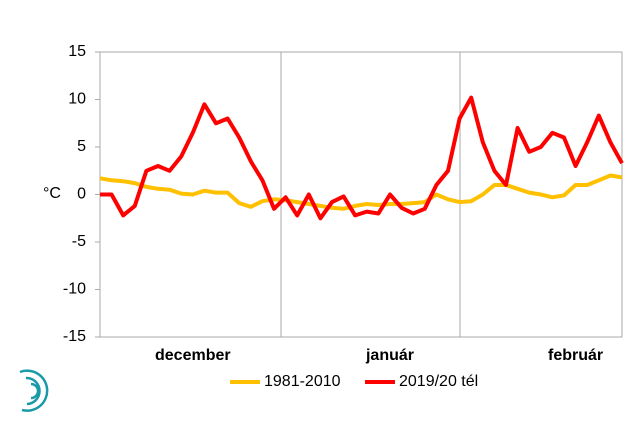 The height and width of the screenshot is (433, 640). Describe the element at coordinates (74, 336) in the screenshot. I see `y-tick-label: -15` at that location.